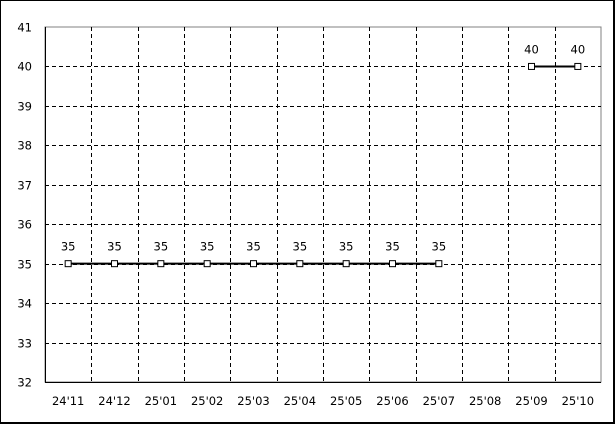 The width and height of the screenshot is (615, 425). What do you see at coordinates (300, 401) in the screenshot?
I see `x-tick-label: 25'04` at bounding box center [300, 401].